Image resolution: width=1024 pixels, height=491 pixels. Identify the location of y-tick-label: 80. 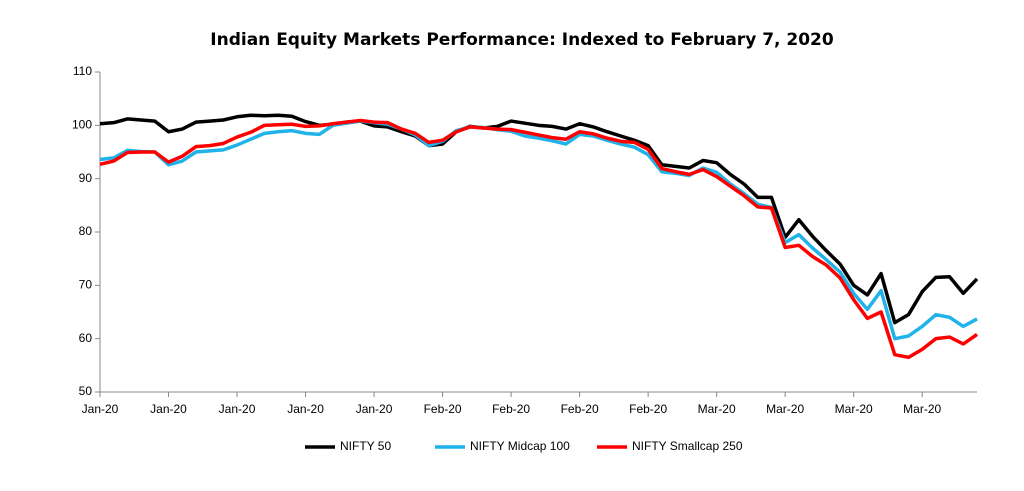
(86, 231).